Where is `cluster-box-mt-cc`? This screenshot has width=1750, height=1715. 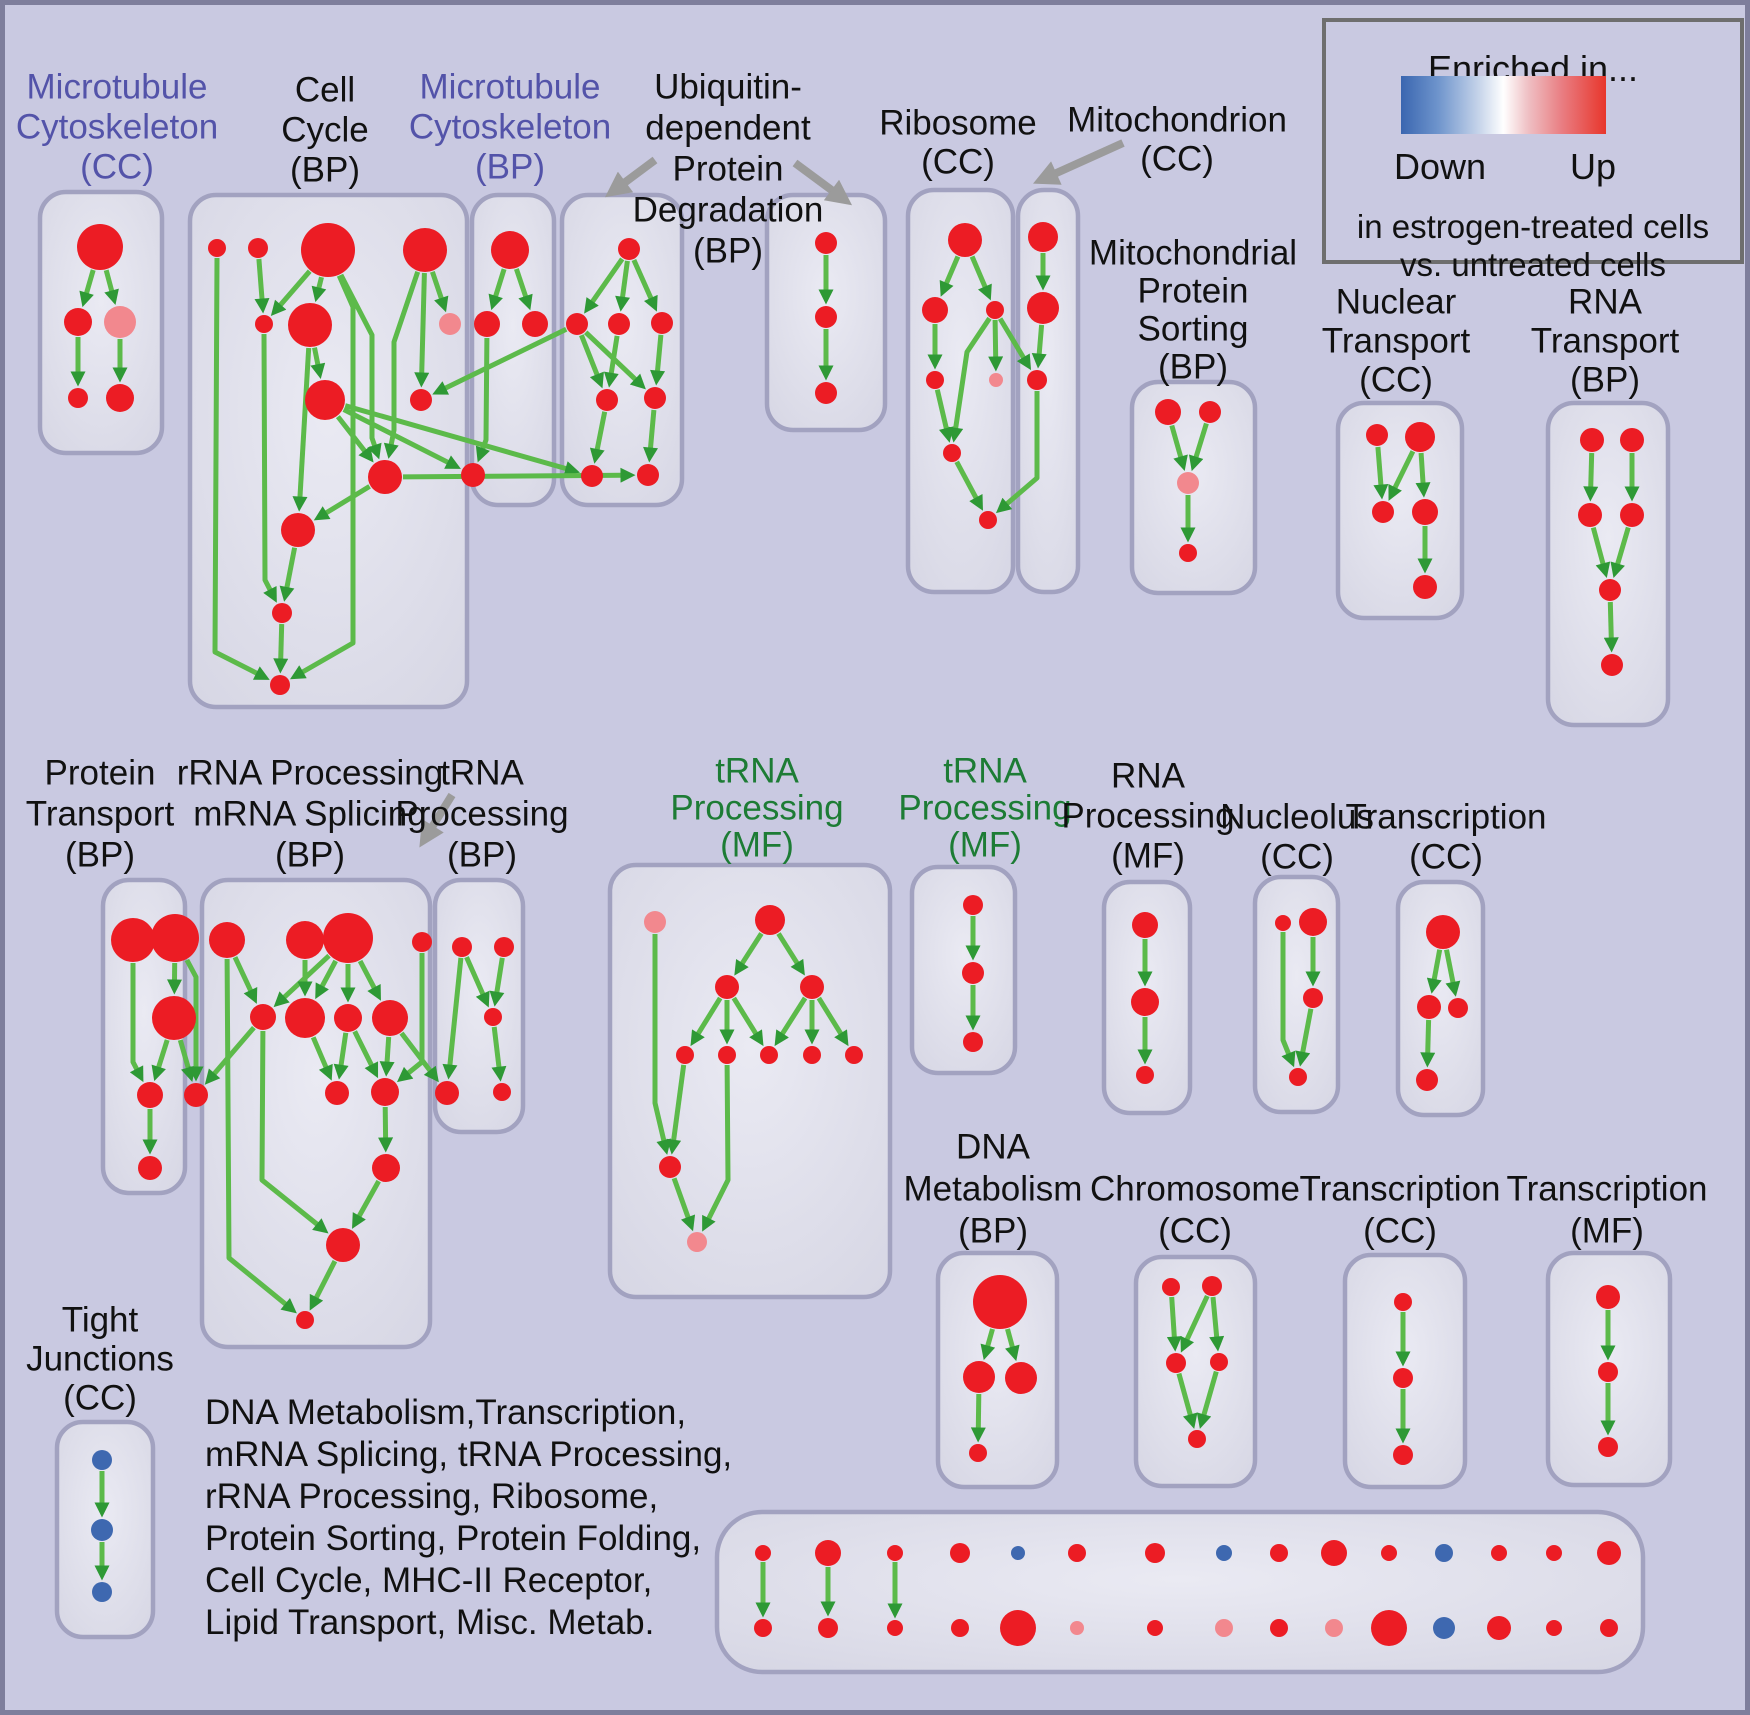 cluster-box-mt-cc is located at coordinates (101, 322).